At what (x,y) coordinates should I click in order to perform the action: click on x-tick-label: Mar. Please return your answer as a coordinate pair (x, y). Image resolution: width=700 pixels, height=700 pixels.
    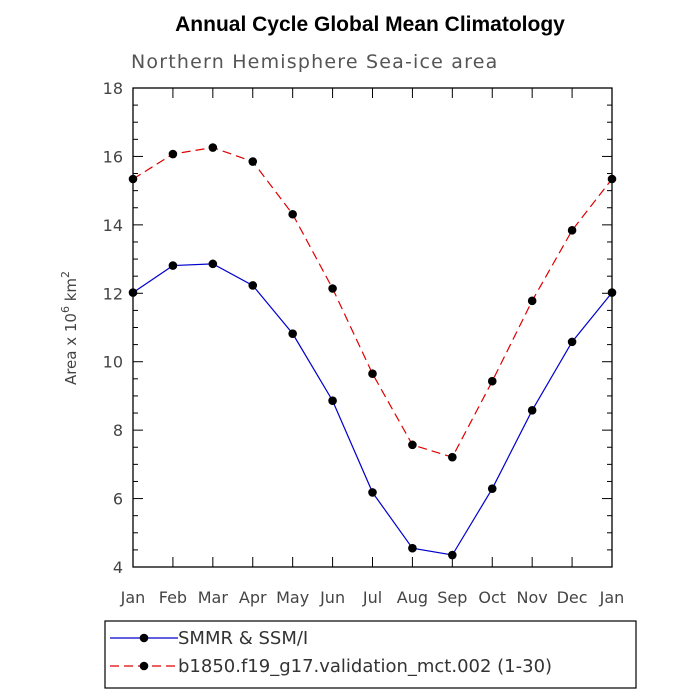
    Looking at the image, I should click on (213, 597).